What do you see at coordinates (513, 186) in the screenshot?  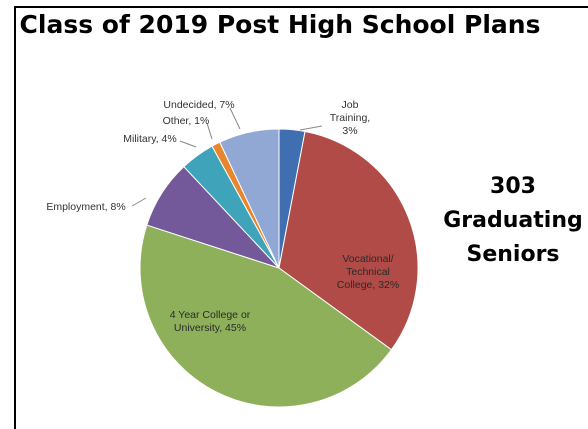 I see `seniors-count: 303` at bounding box center [513, 186].